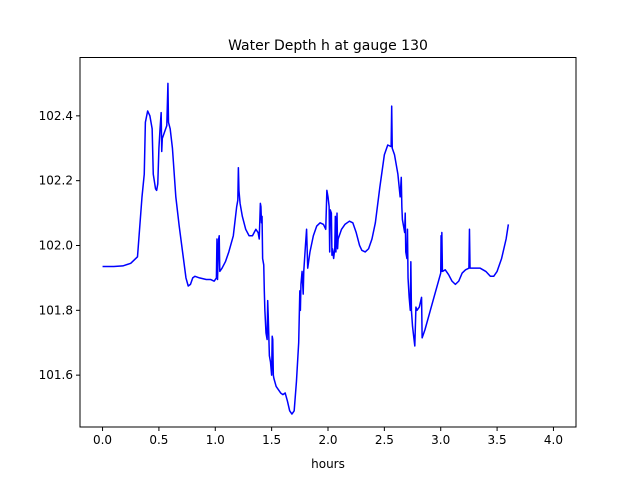 The width and height of the screenshot is (640, 480). What do you see at coordinates (56, 310) in the screenshot?
I see `y-tick-label: 101.8` at bounding box center [56, 310].